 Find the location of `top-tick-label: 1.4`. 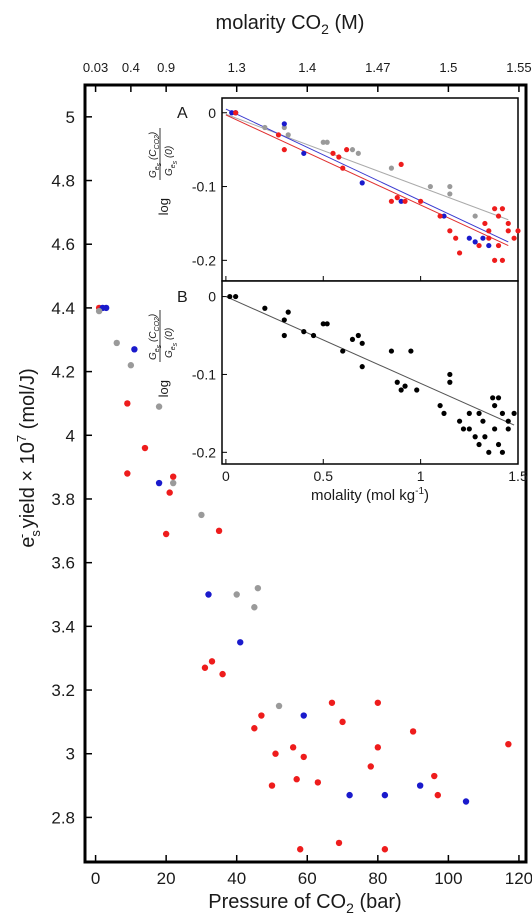

top-tick-label: 1.4 is located at coordinates (307, 67).